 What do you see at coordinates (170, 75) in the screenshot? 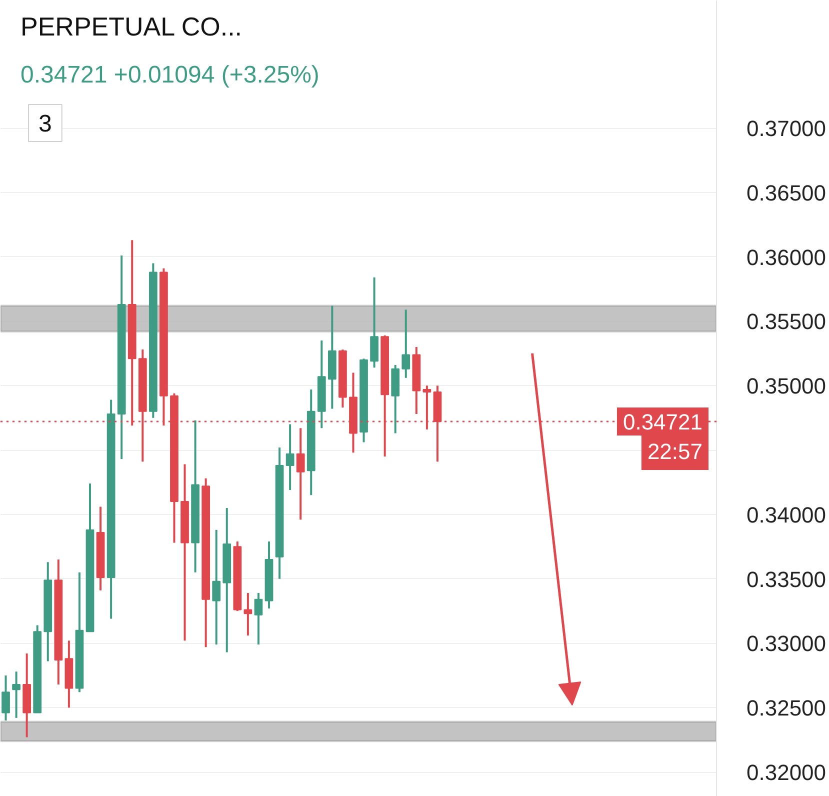
I see `text: 0.34721 +0.01094 (+3.25%)` at bounding box center [170, 75].